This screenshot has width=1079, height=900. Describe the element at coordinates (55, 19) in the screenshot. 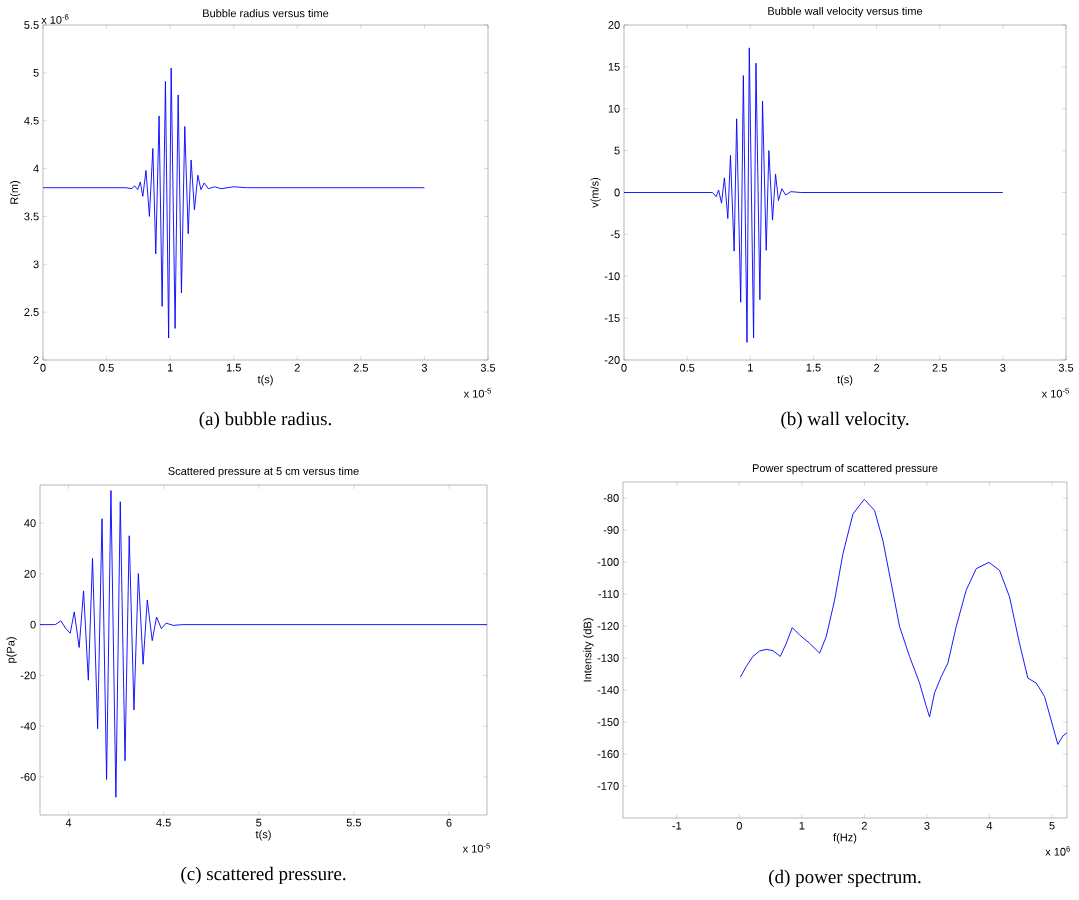

I see `text: x 10$^{-6}$` at that location.